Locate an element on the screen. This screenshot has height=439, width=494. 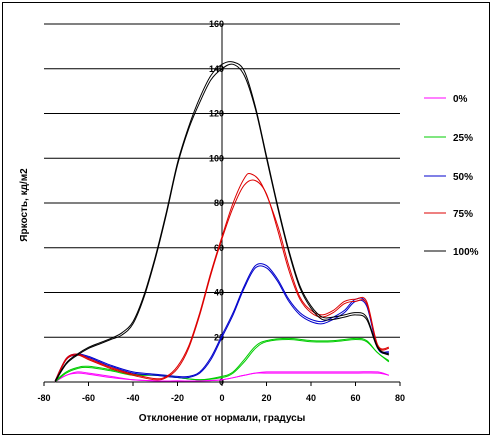
y-tick-label: 40 is located at coordinates (219, 293).